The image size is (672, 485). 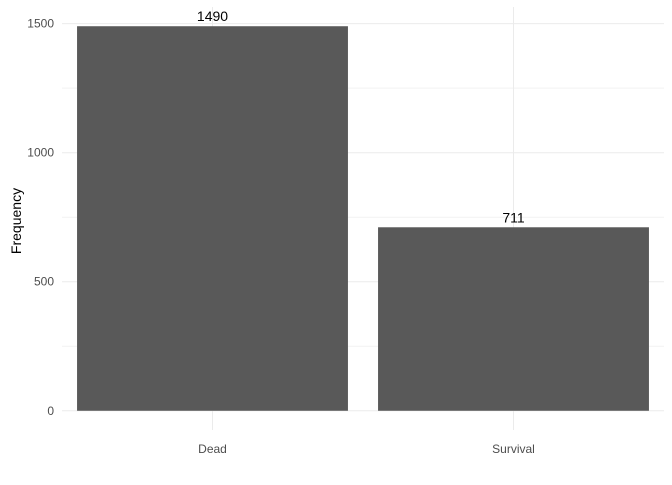 What do you see at coordinates (50, 411) in the screenshot?
I see `y-tick-label: 0` at bounding box center [50, 411].